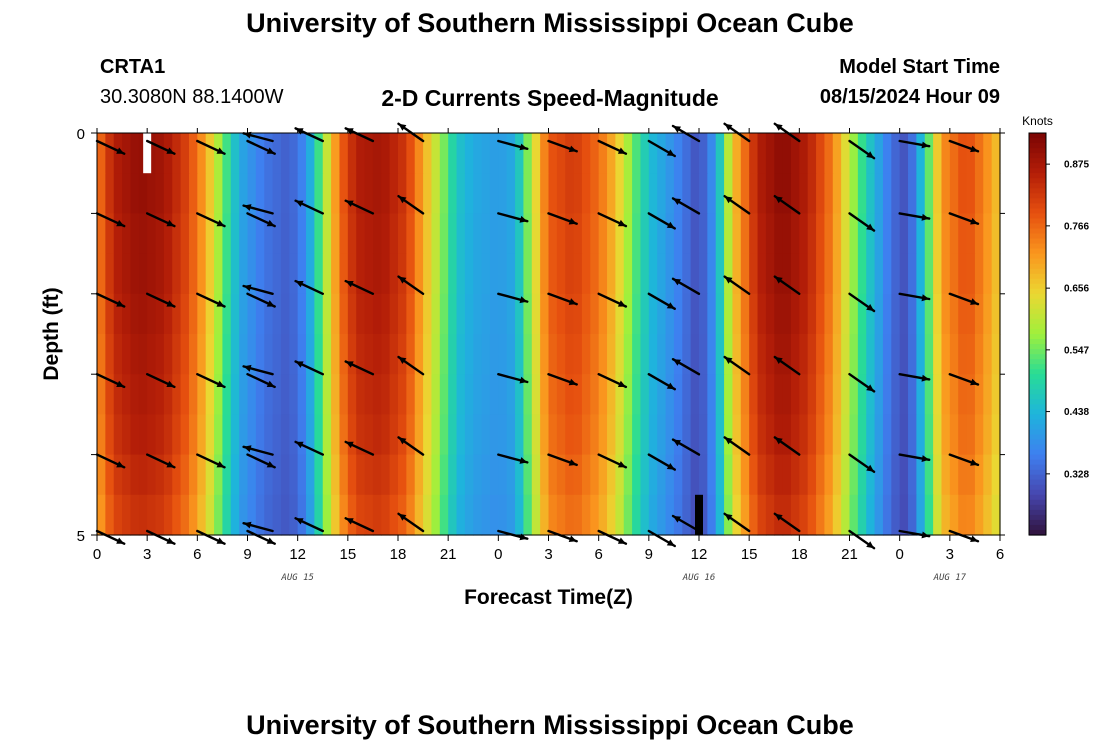 The image size is (1100, 750). What do you see at coordinates (1076, 474) in the screenshot?
I see `colorbar-tick-label: 0.328` at bounding box center [1076, 474].